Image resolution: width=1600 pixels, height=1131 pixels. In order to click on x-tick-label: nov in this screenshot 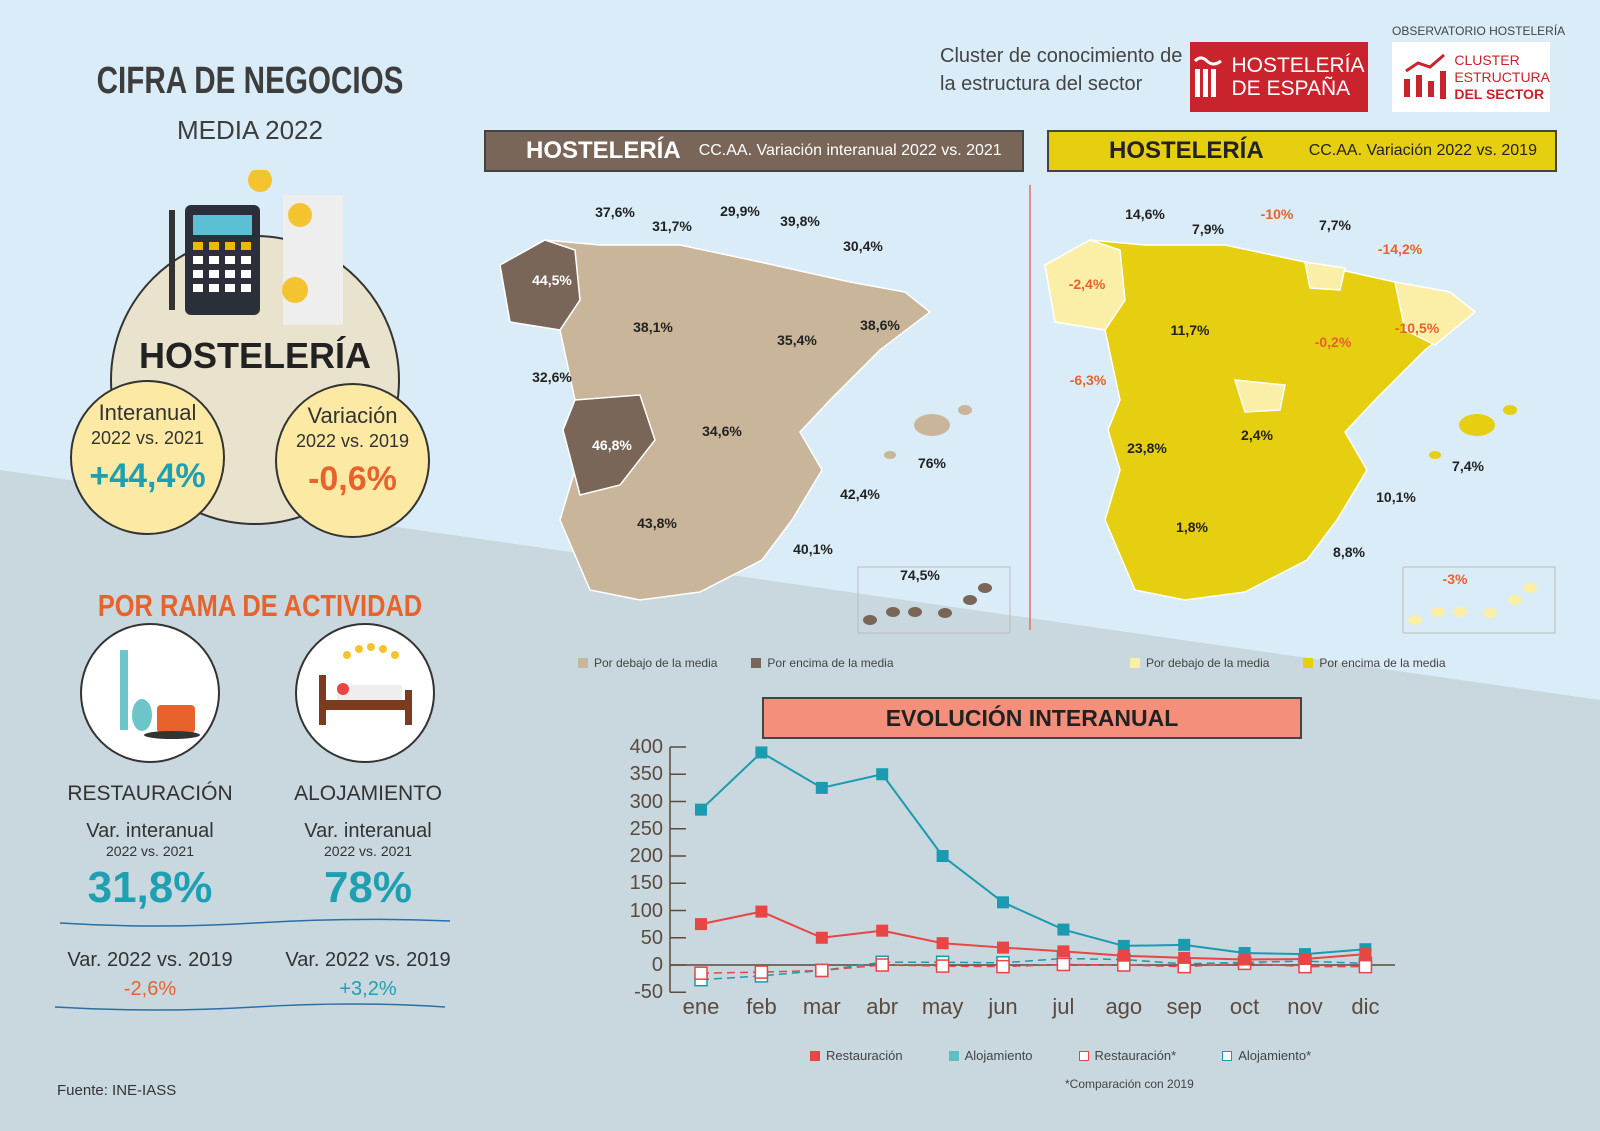, I will do `click(1305, 1006)`.